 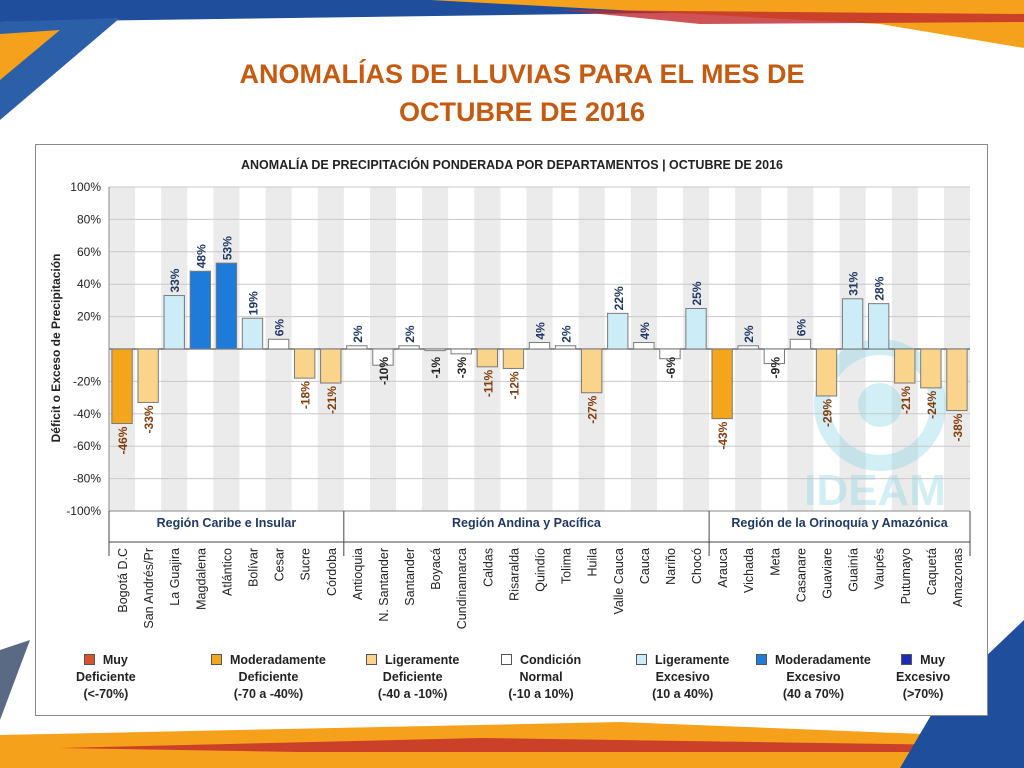 What do you see at coordinates (87, 446) in the screenshot?
I see `y-tick-label: -60%` at bounding box center [87, 446].